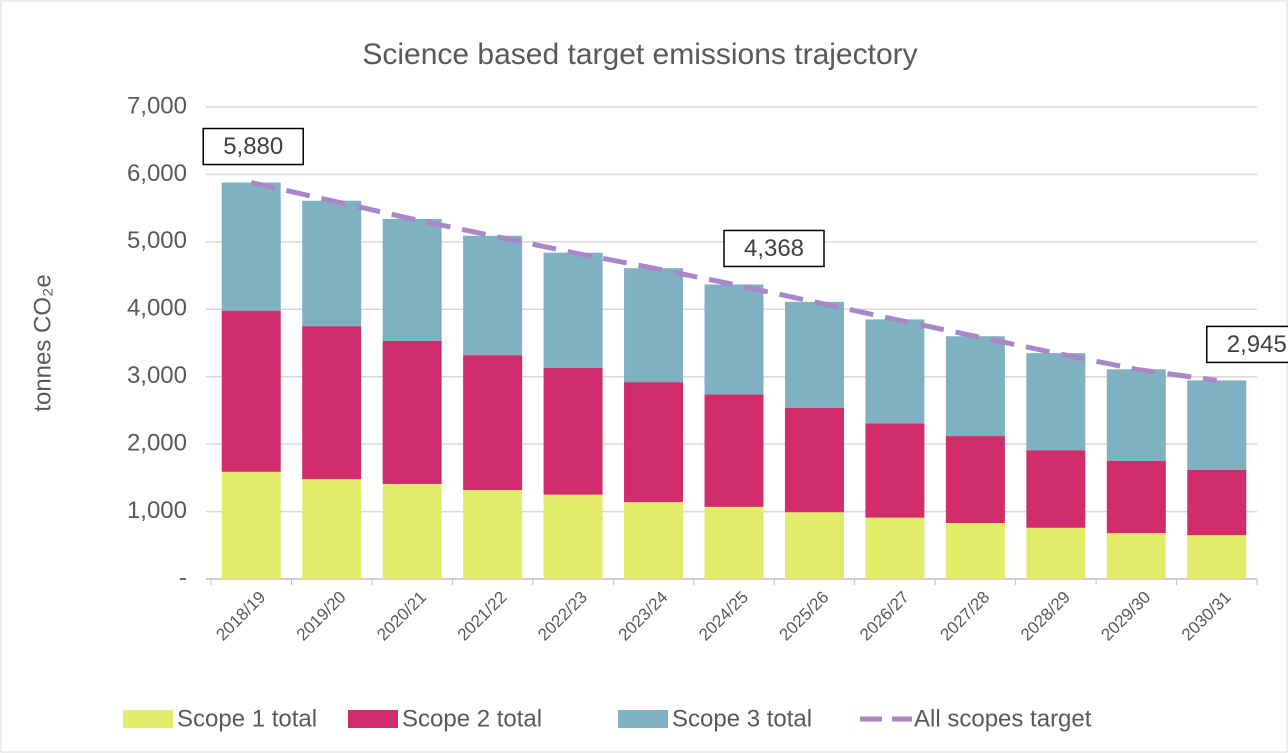 This screenshot has width=1288, height=753. Describe the element at coordinates (157, 173) in the screenshot. I see `y-tick-label: 6,000` at that location.